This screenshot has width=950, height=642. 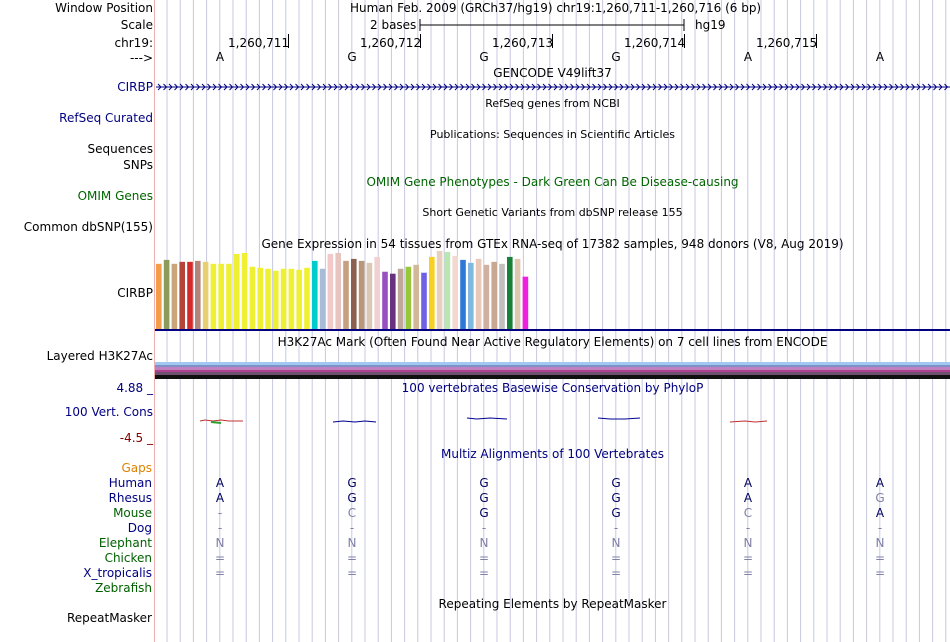 I want to click on omim-genes-label: OMIM Genes, so click(x=115, y=196).